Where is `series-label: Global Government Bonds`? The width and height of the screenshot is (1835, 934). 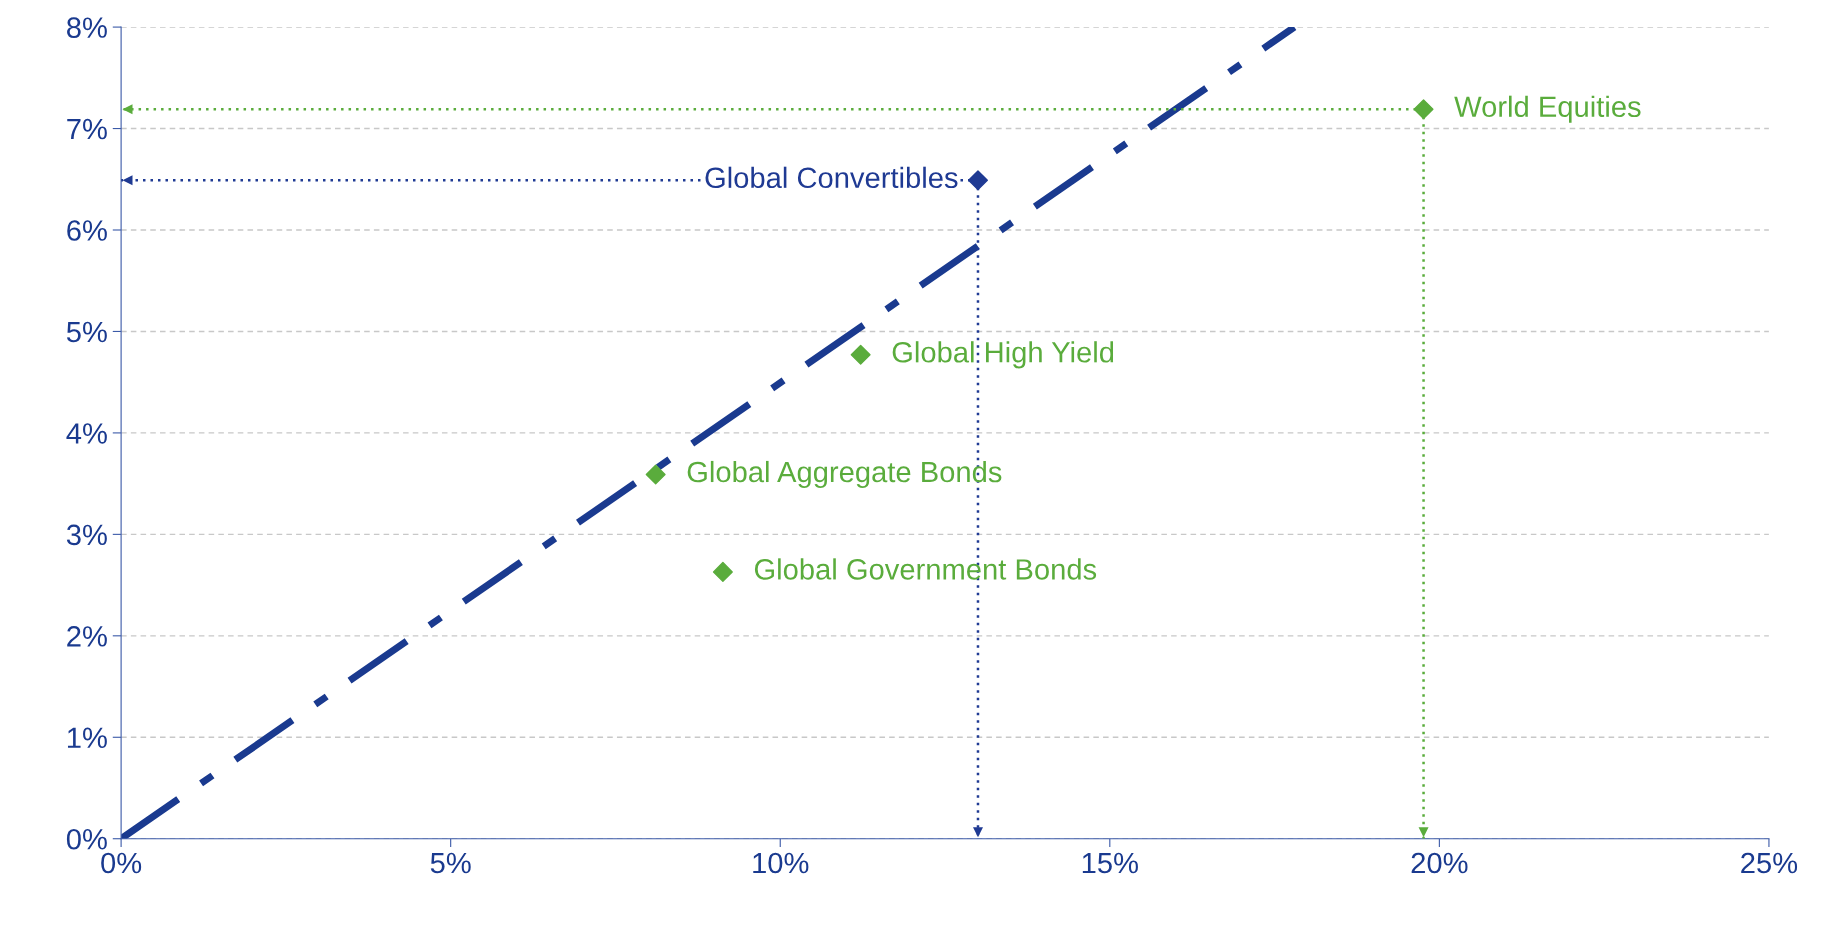 series-label: Global Government Bonds is located at coordinates (925, 569).